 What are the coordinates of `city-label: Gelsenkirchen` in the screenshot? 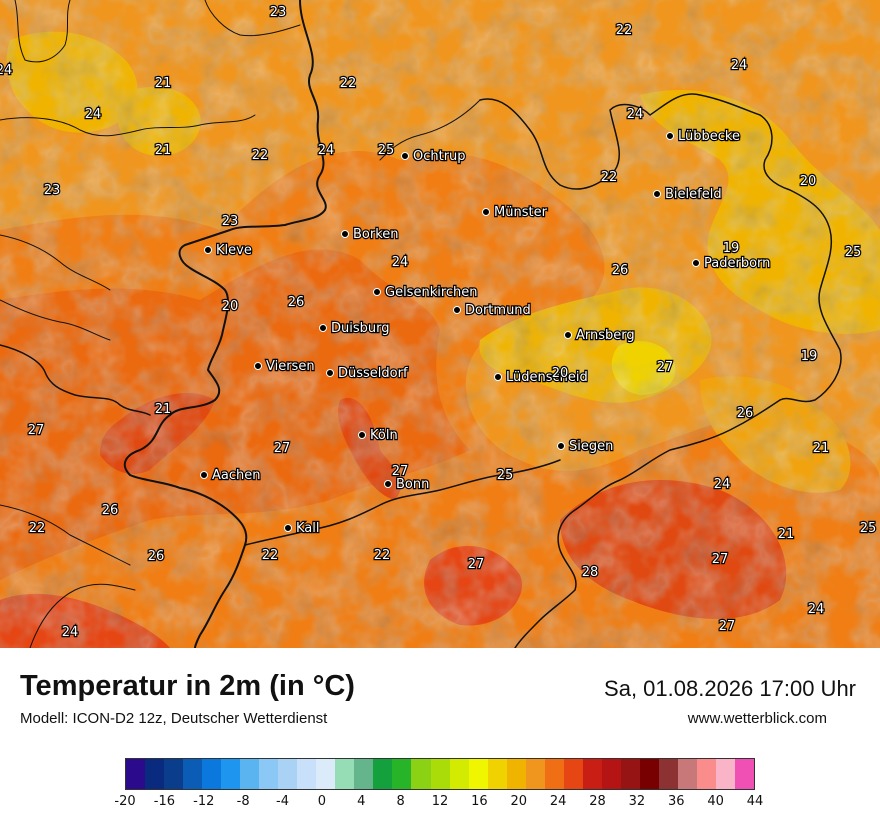 It's located at (431, 292).